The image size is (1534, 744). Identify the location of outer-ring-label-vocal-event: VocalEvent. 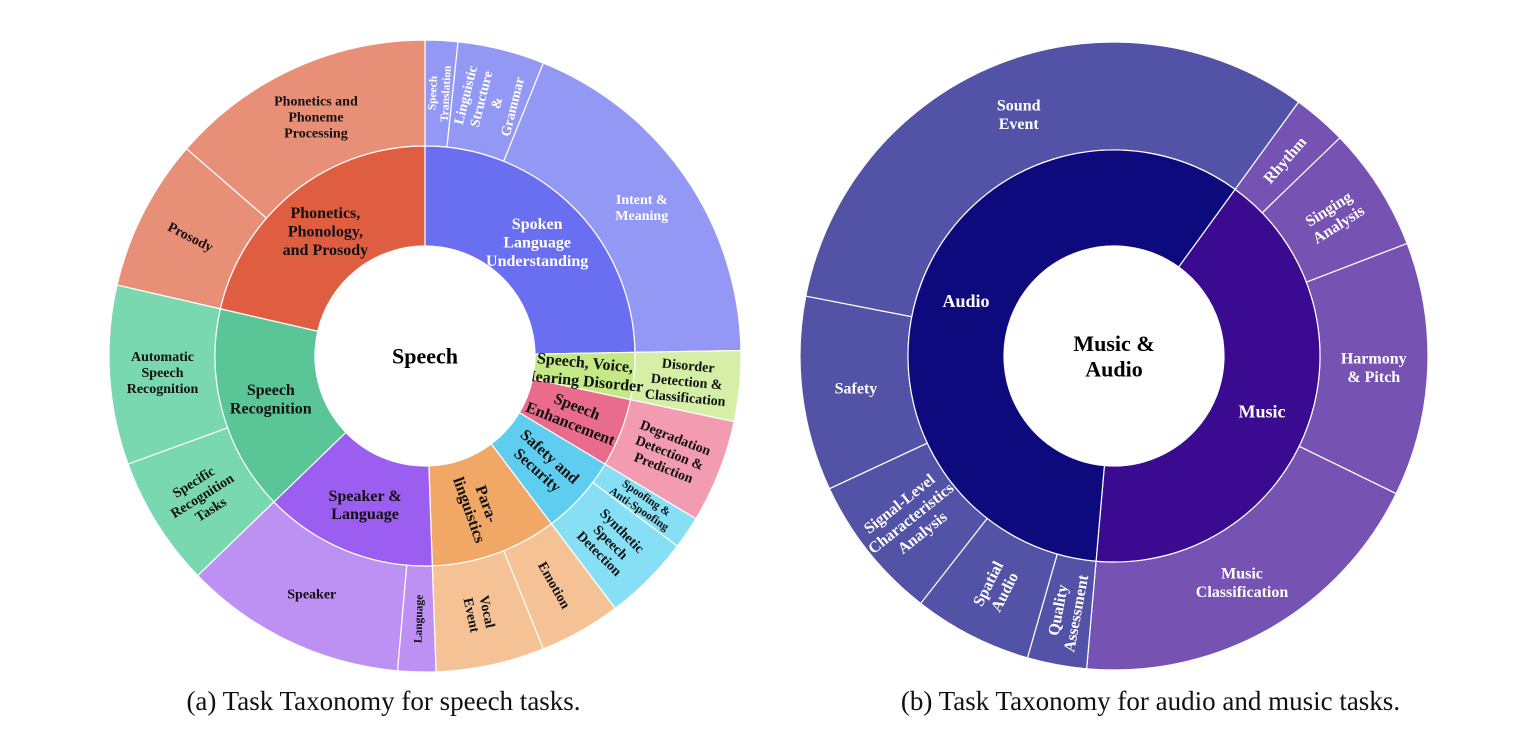
(478, 613).